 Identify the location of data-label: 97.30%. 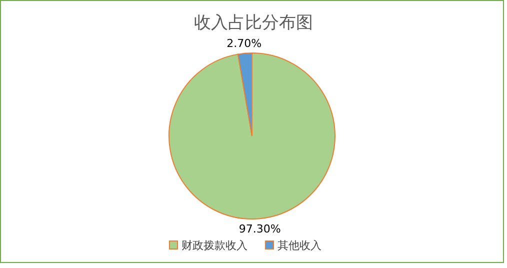
(259, 229).